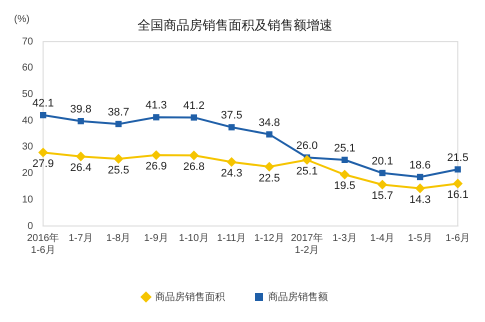  Describe the element at coordinates (28, 68) in the screenshot. I see `y-tick-label: 60` at that location.